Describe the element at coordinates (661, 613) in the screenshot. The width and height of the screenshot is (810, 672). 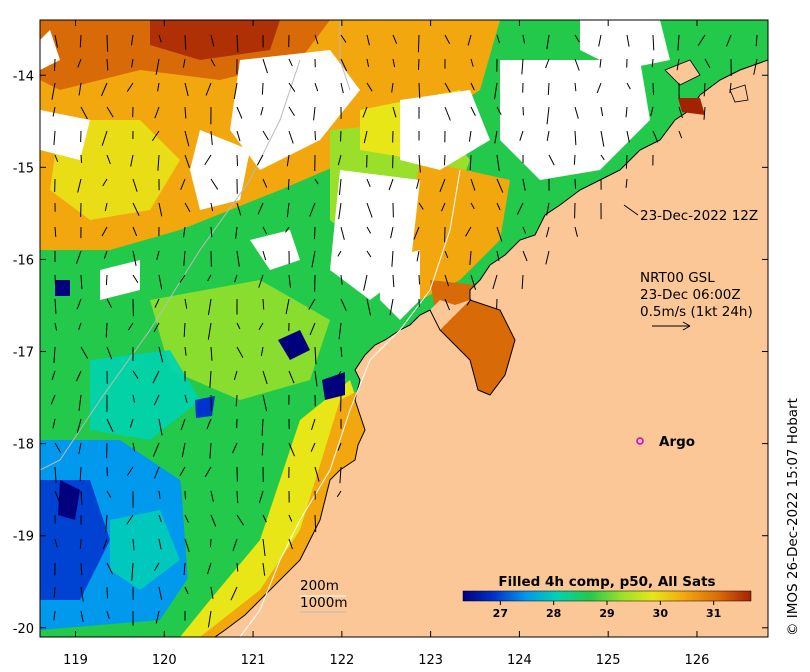
I see `colorbar-tick-label: 30` at that location.